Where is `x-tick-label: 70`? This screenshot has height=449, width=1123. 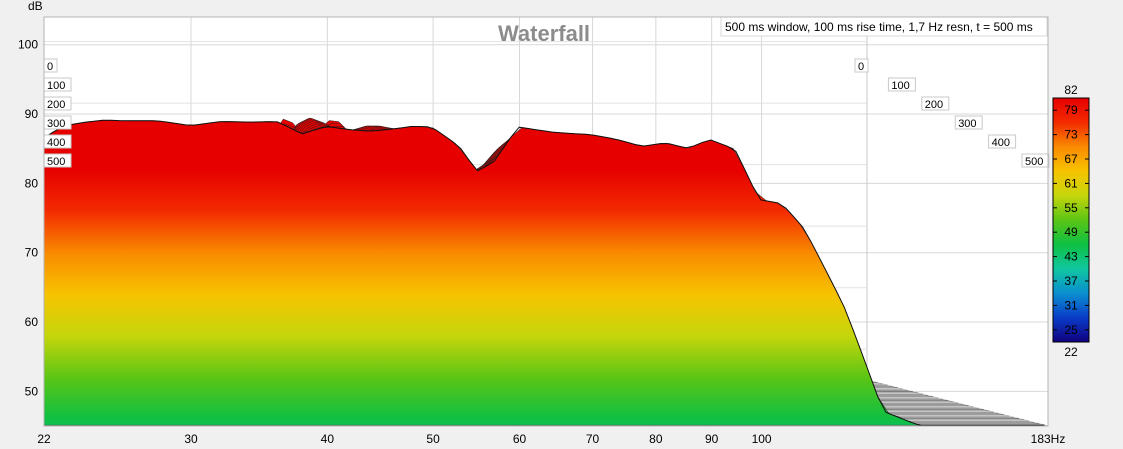
x-tick-label: 70 is located at coordinates (593, 439).